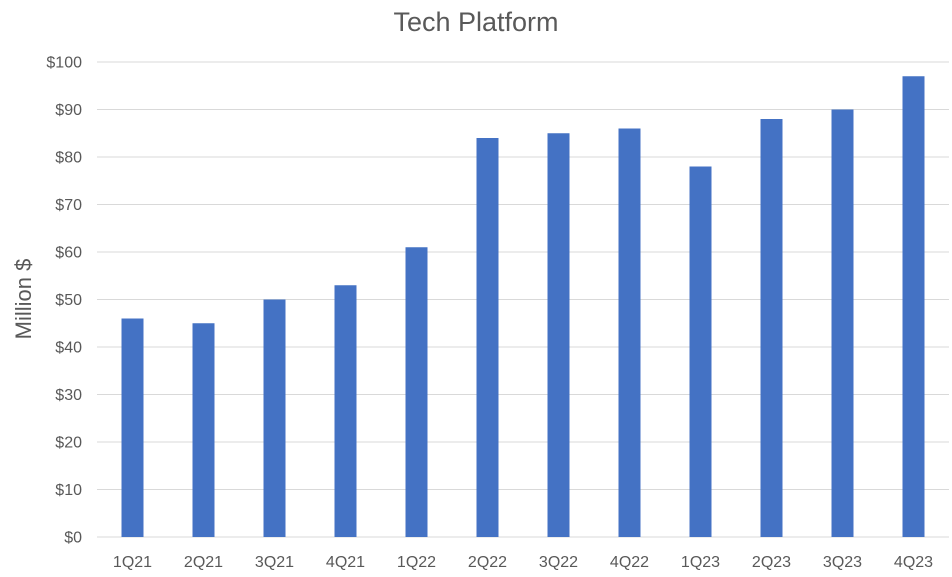 The image size is (952, 577). What do you see at coordinates (771, 562) in the screenshot?
I see `x-tick-label: 2Q23` at bounding box center [771, 562].